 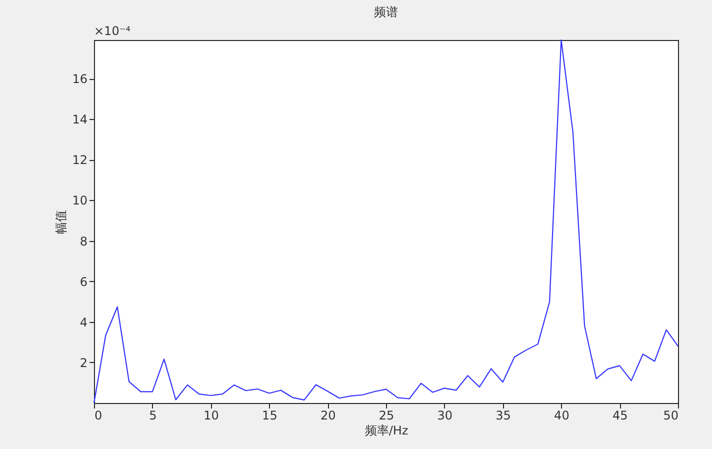 I want to click on y-tick-label: 4, so click(x=84, y=322).